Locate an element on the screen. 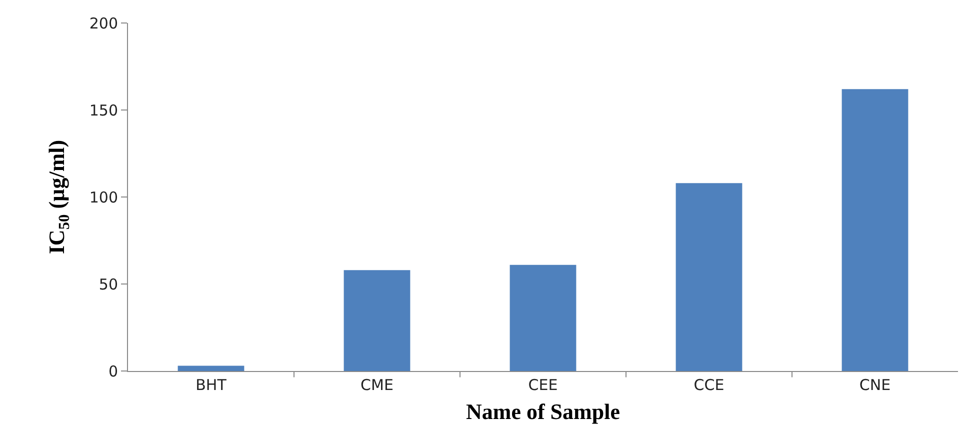  y-tick-label: 200 is located at coordinates (103, 23).